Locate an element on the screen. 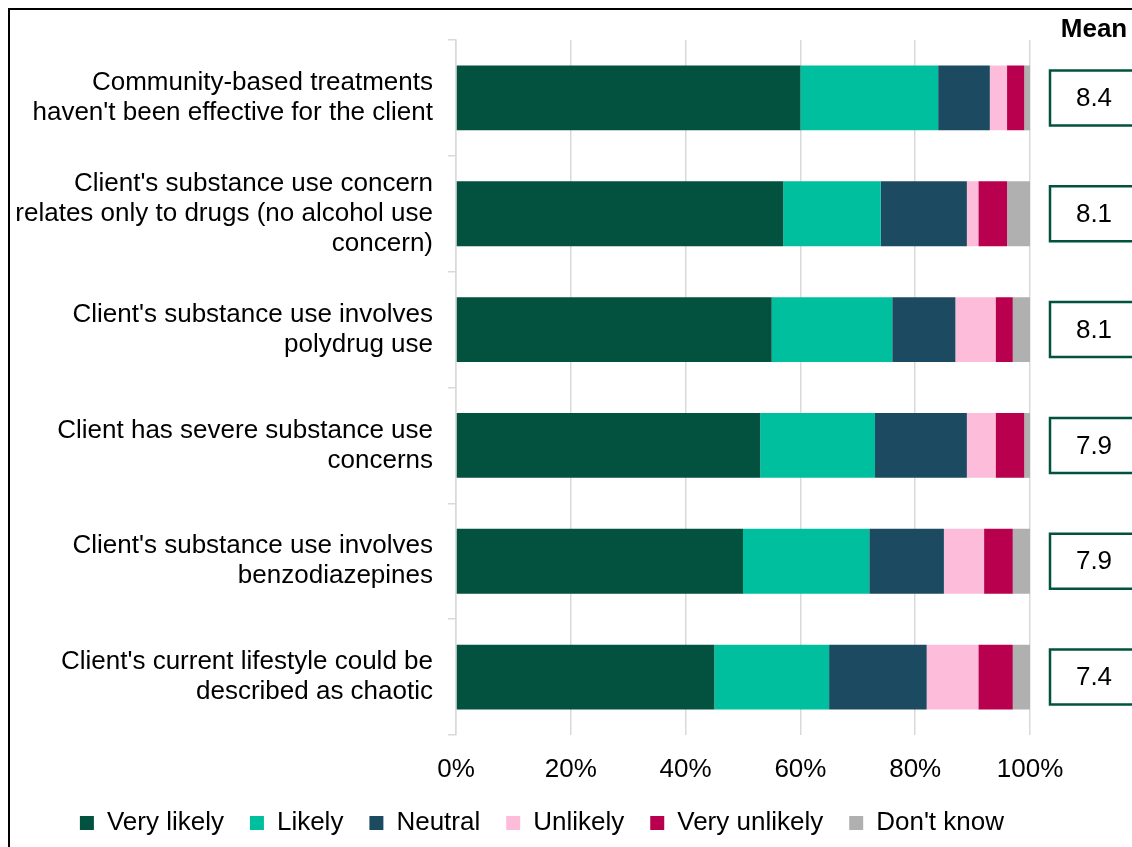 The image size is (1132, 847). text: Mean is located at coordinates (1094, 28).